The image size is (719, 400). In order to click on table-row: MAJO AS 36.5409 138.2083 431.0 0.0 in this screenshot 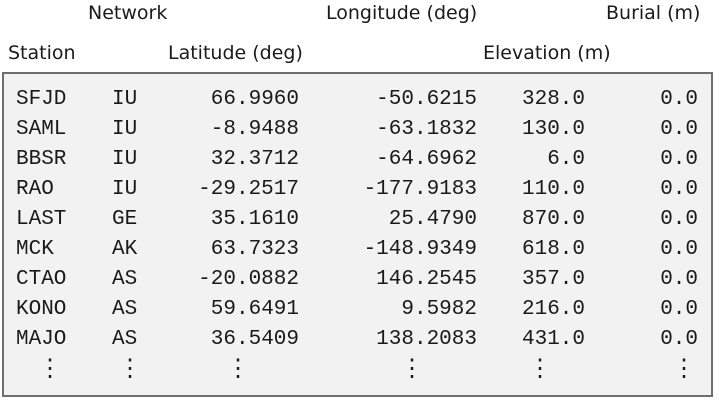, I will do `click(357, 340)`.